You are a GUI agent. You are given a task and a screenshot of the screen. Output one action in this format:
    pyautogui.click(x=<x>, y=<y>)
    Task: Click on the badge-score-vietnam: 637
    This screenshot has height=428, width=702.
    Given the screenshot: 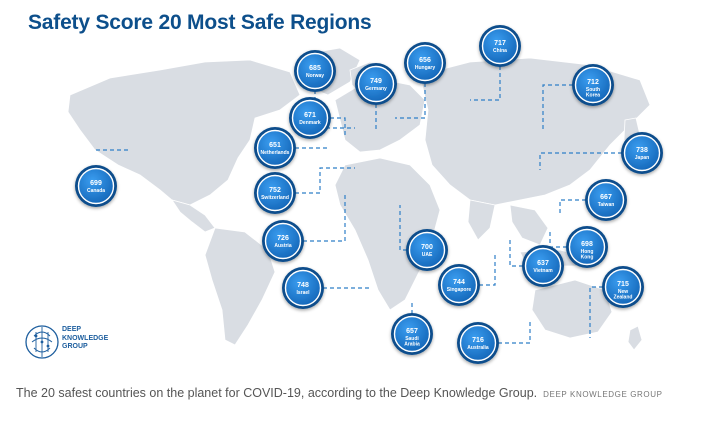 What is the action you would take?
    pyautogui.click(x=543, y=263)
    